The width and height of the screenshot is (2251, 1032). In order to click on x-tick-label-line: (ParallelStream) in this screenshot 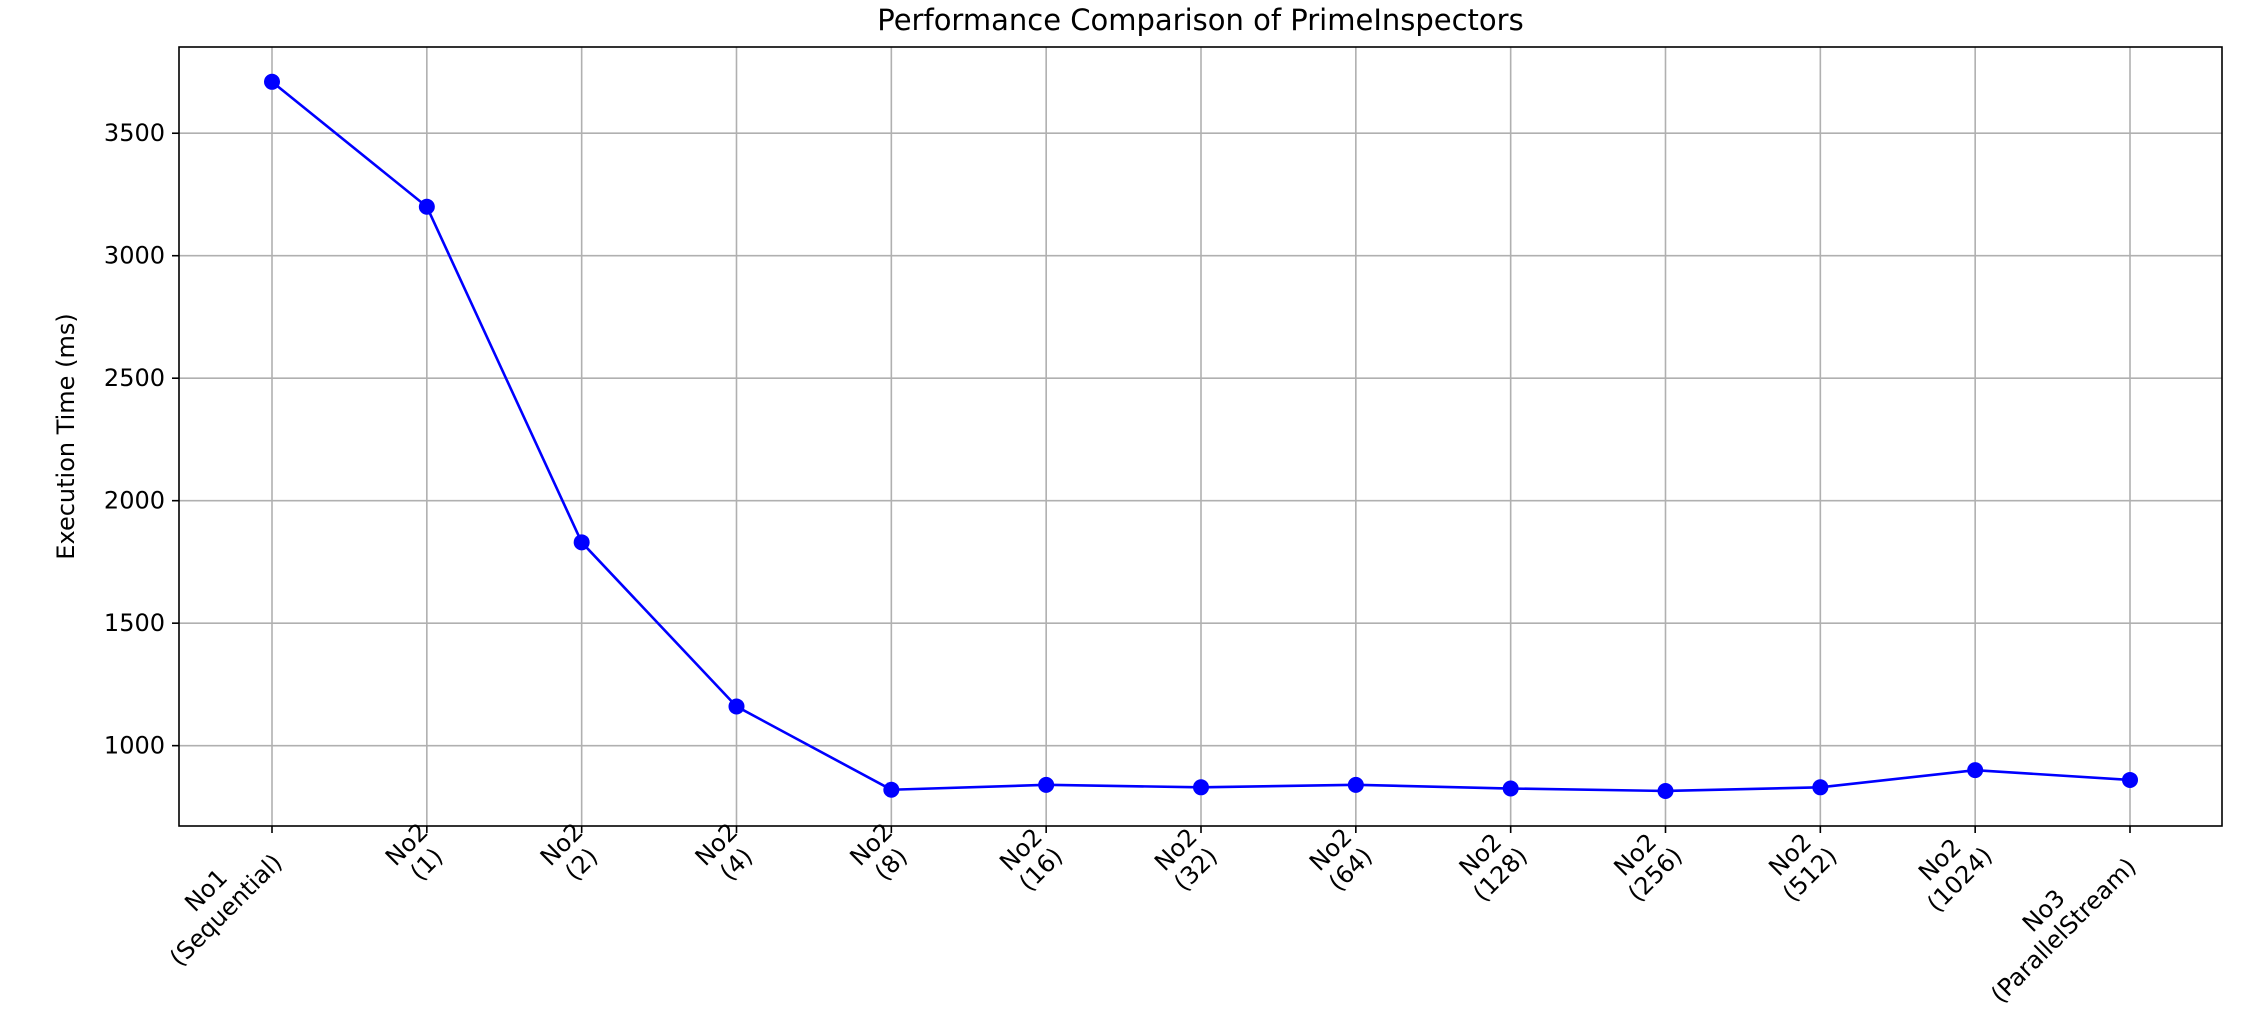, I will do `click(2063, 930)`.